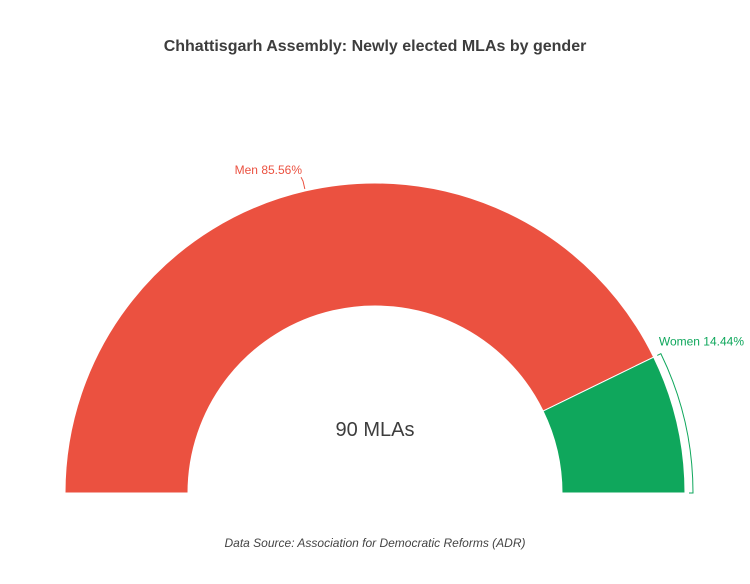  What do you see at coordinates (675, 423) in the screenshot?
I see `leader-line-women` at bounding box center [675, 423].